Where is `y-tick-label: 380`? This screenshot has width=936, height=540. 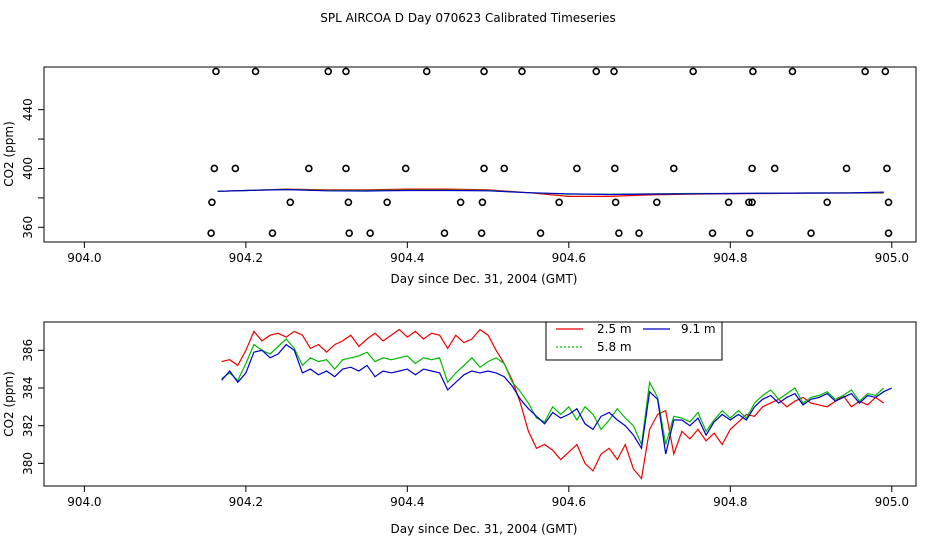
y-tick-label: 380 is located at coordinates (28, 463).